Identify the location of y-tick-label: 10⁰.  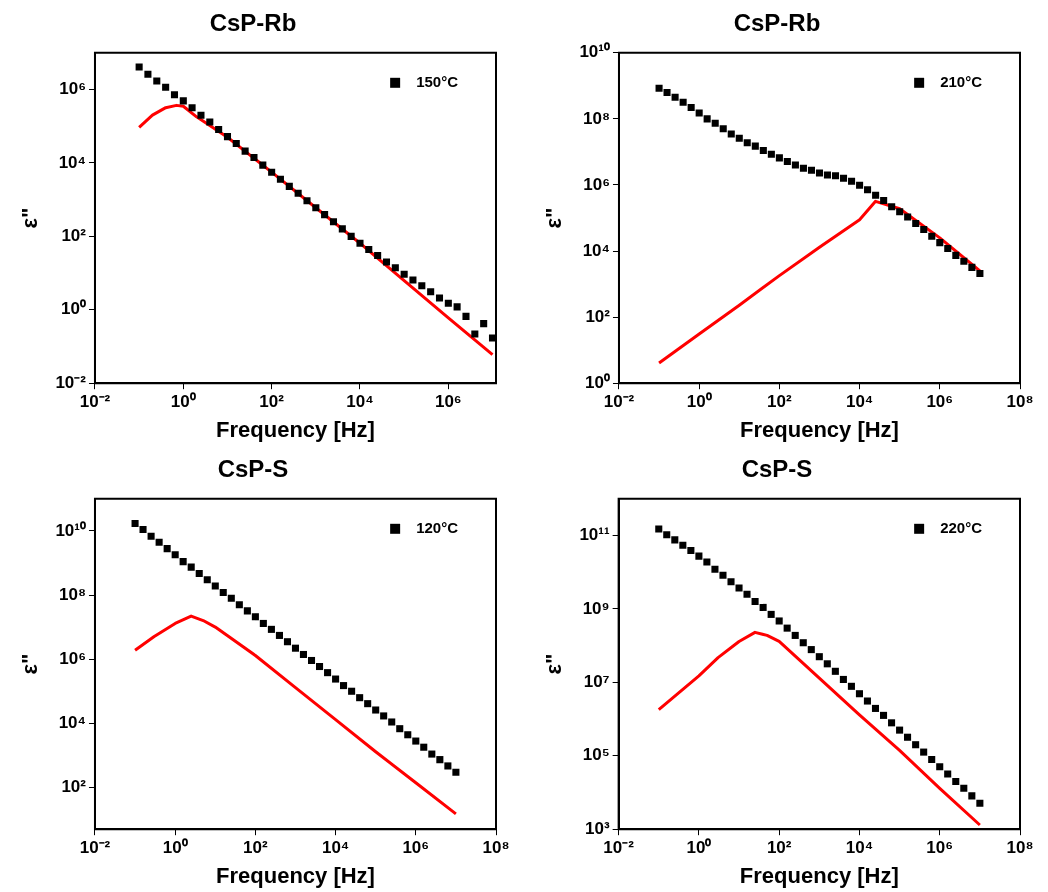
(597, 382).